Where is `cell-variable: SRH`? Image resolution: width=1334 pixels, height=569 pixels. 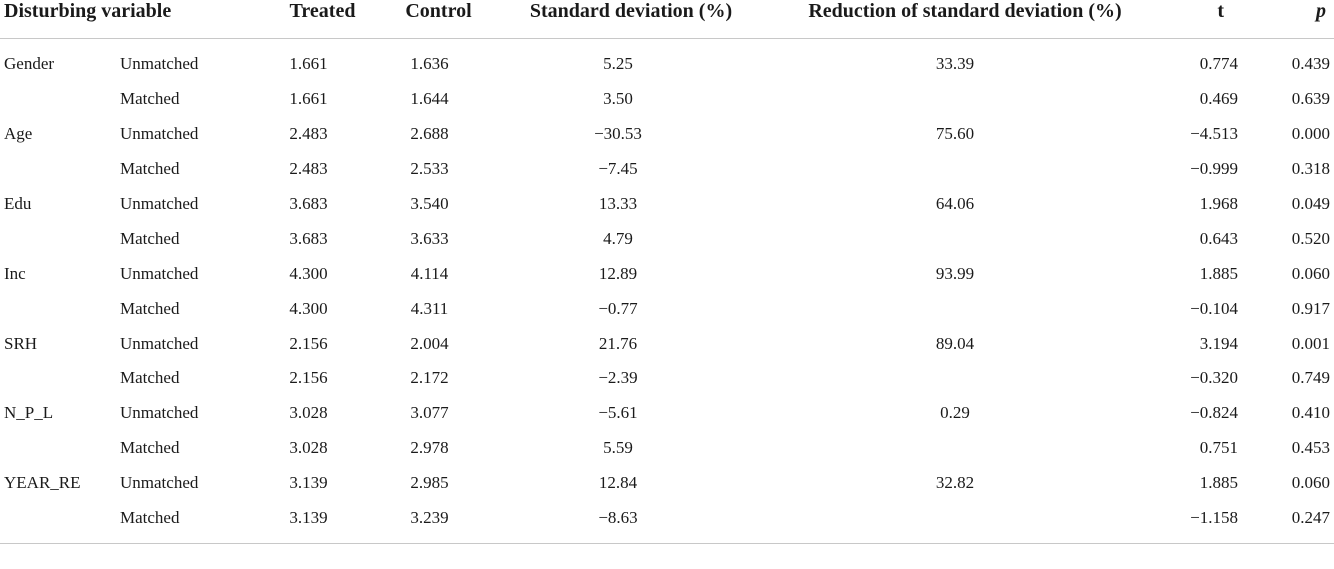 cell-variable: SRH is located at coordinates (21, 343).